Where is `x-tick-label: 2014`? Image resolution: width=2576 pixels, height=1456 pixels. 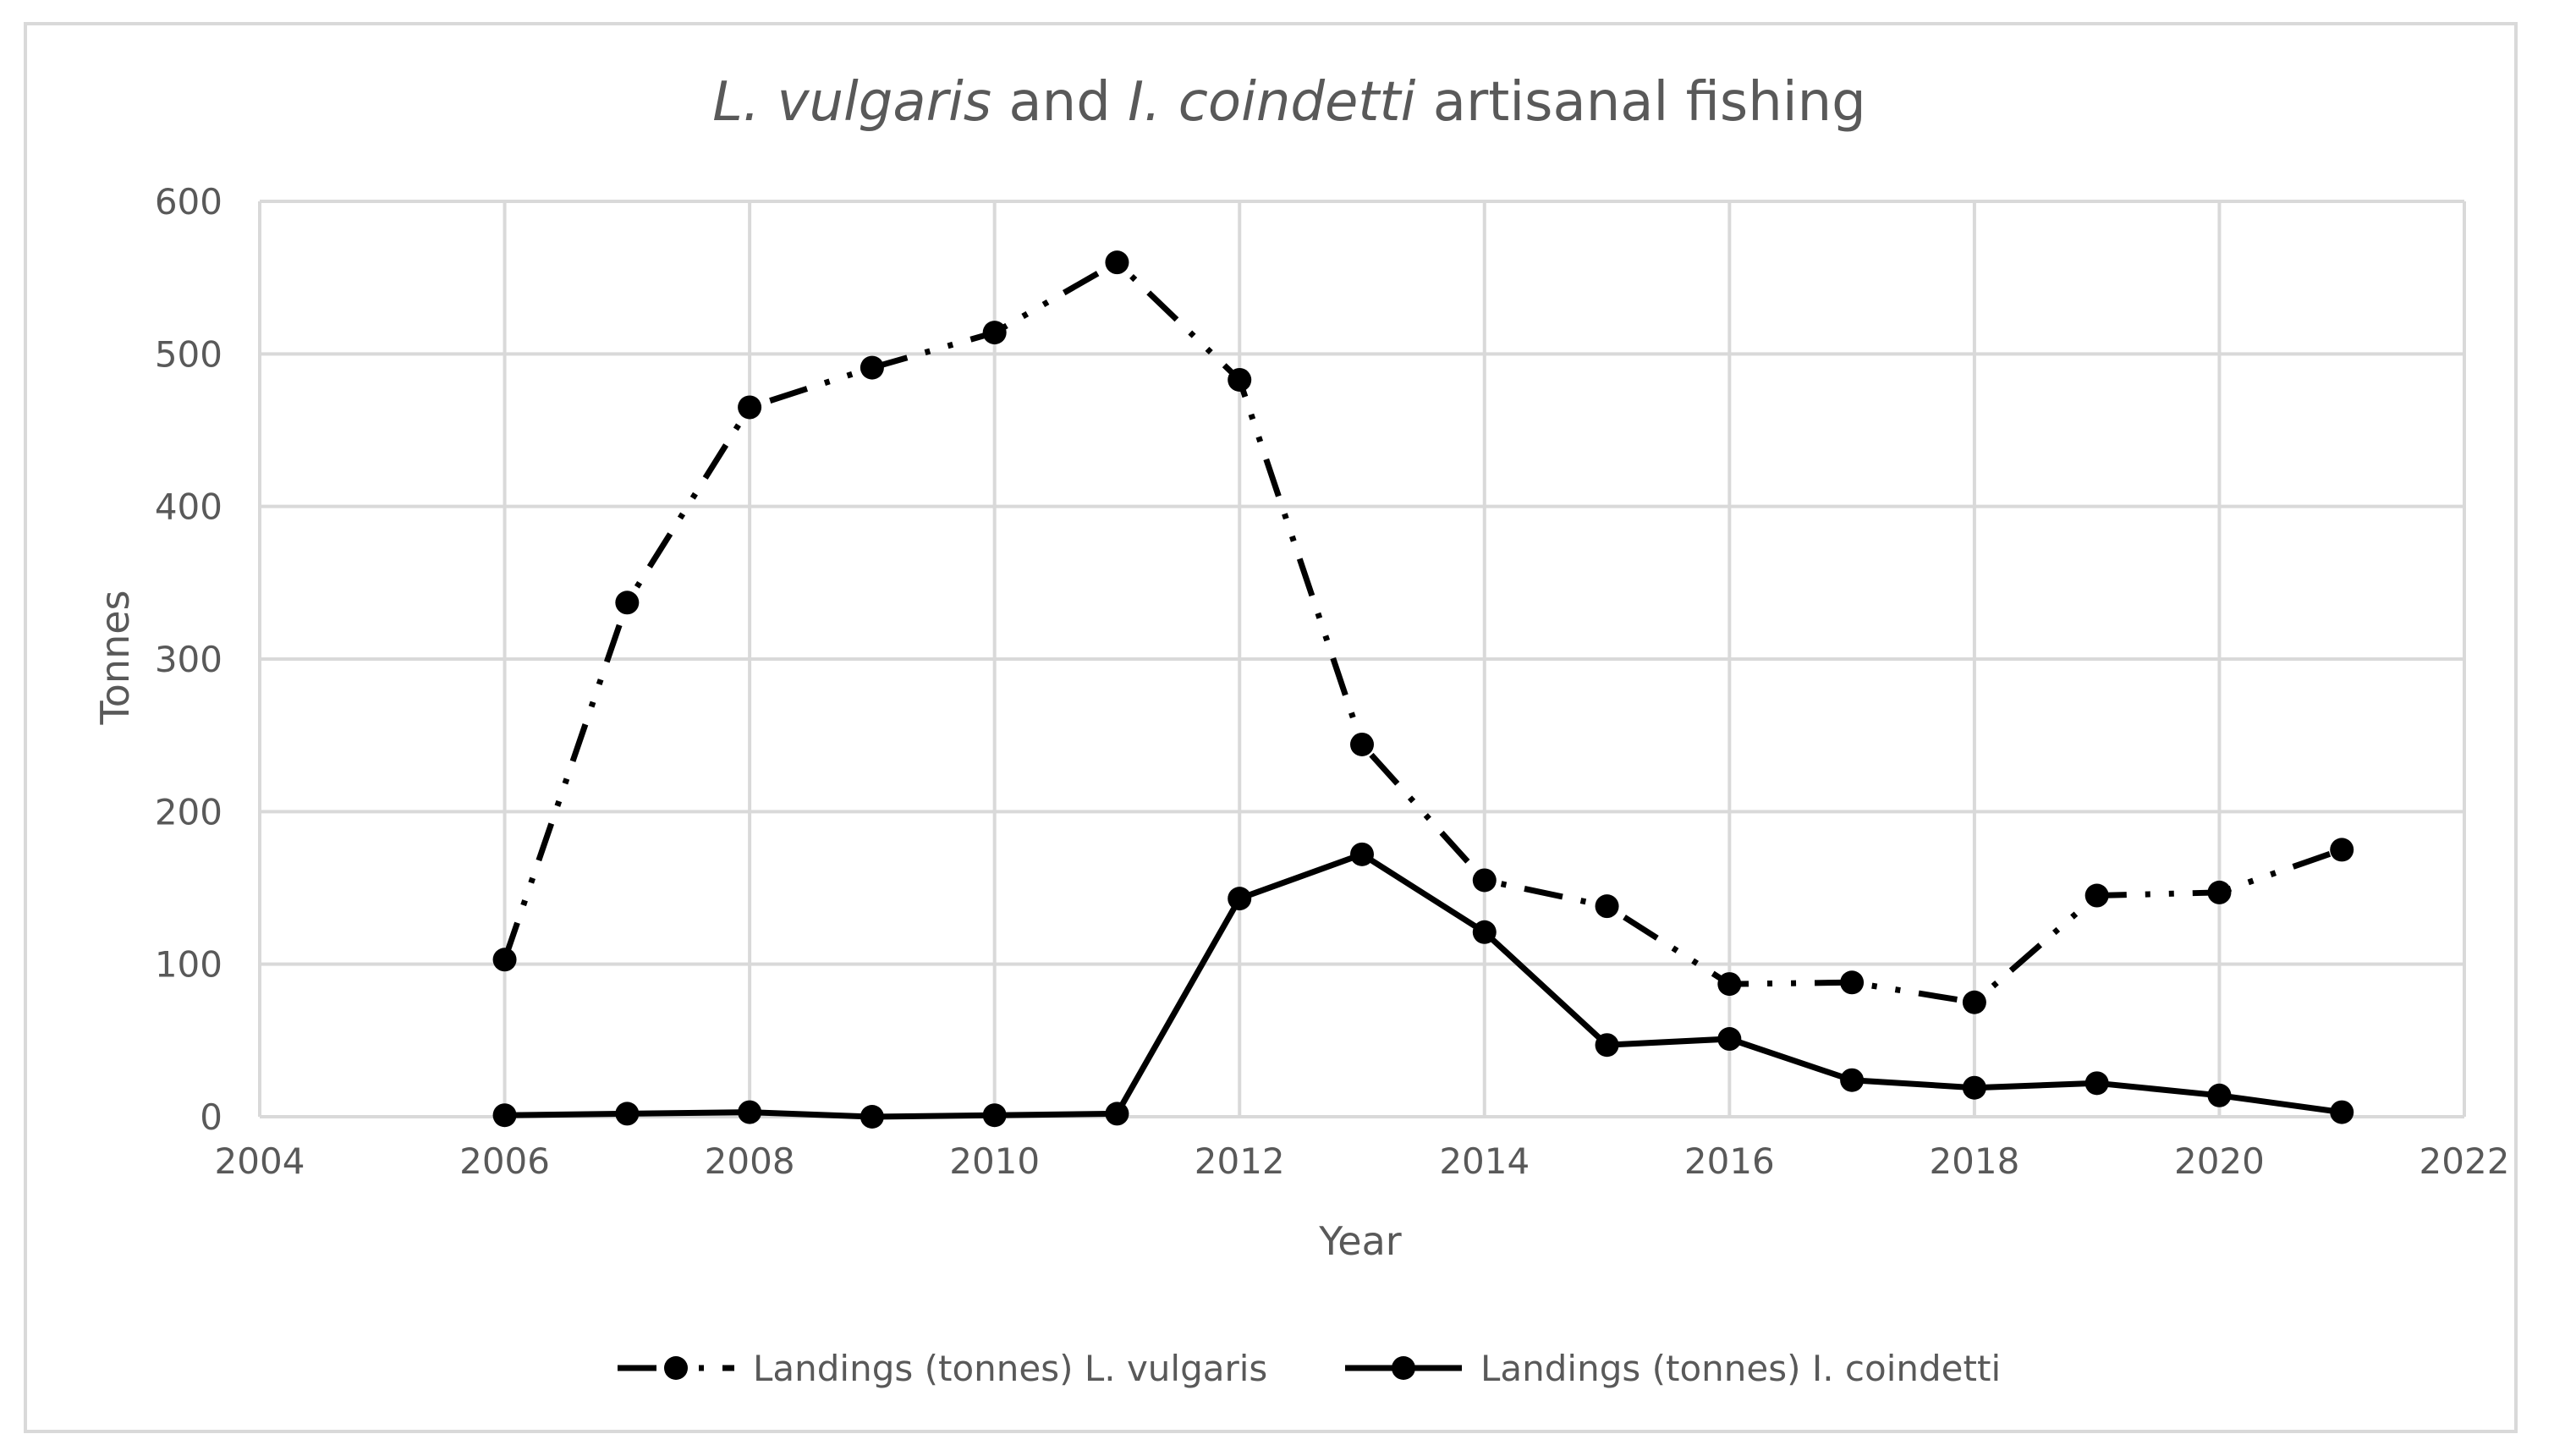
x-tick-label: 2014 is located at coordinates (1485, 1161).